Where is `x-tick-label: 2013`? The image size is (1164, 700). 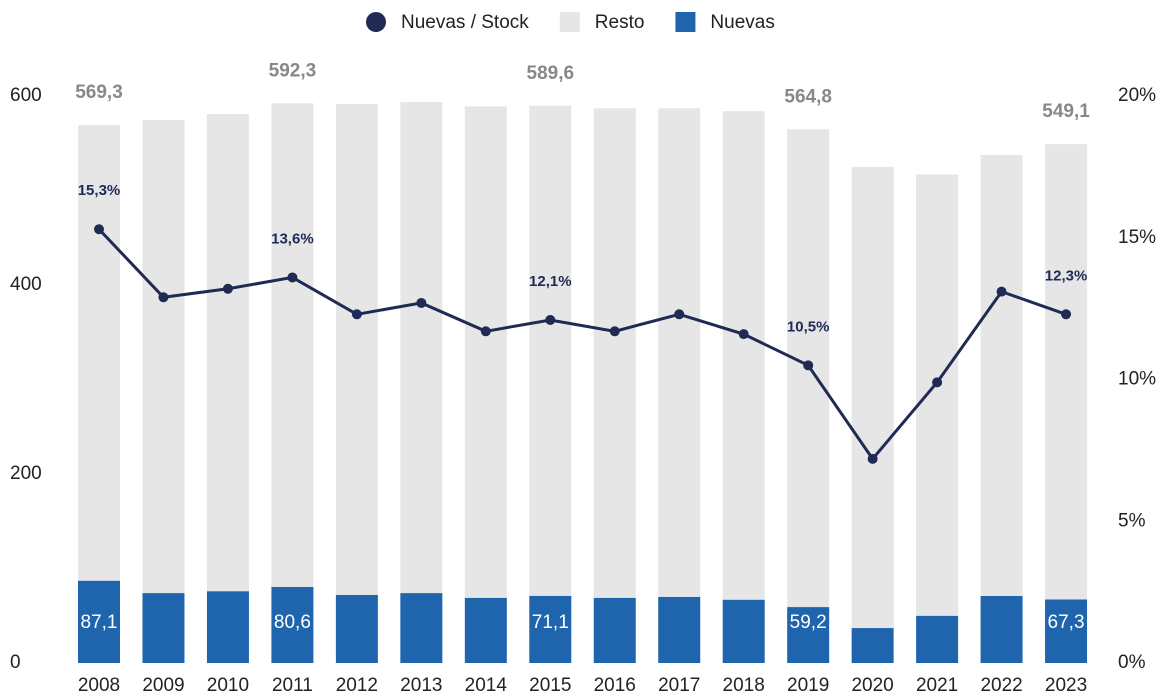
x-tick-label: 2013 is located at coordinates (421, 685).